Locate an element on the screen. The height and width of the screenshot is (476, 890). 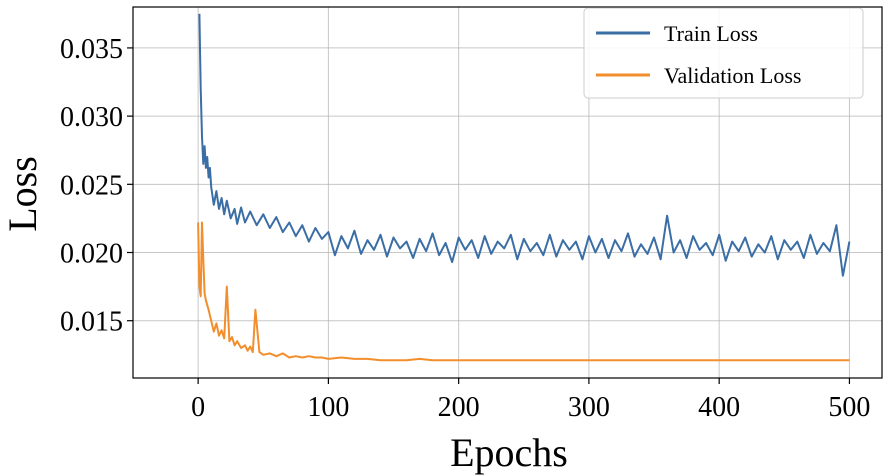
x-tick-label: 100 is located at coordinates (328, 407).